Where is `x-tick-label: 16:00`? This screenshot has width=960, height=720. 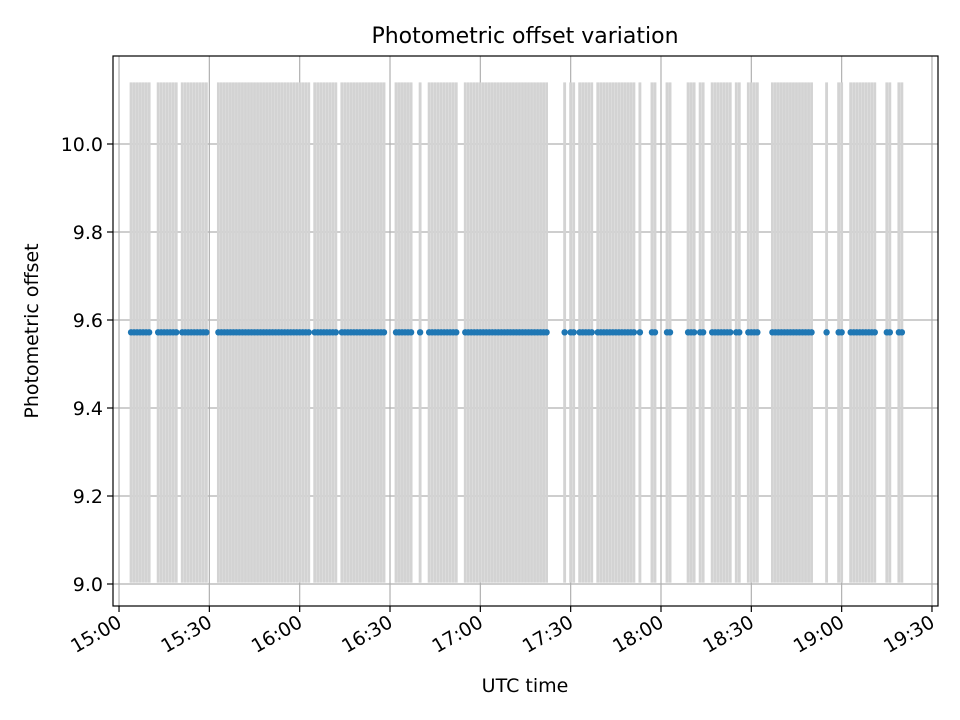 x-tick-label: 16:00 is located at coordinates (277, 634).